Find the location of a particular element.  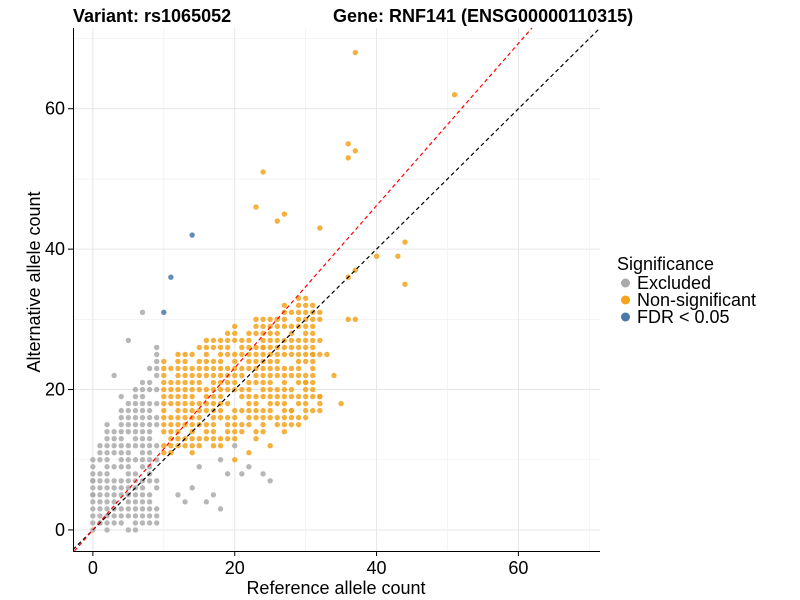

fdr-point is located at coordinates (164, 312).